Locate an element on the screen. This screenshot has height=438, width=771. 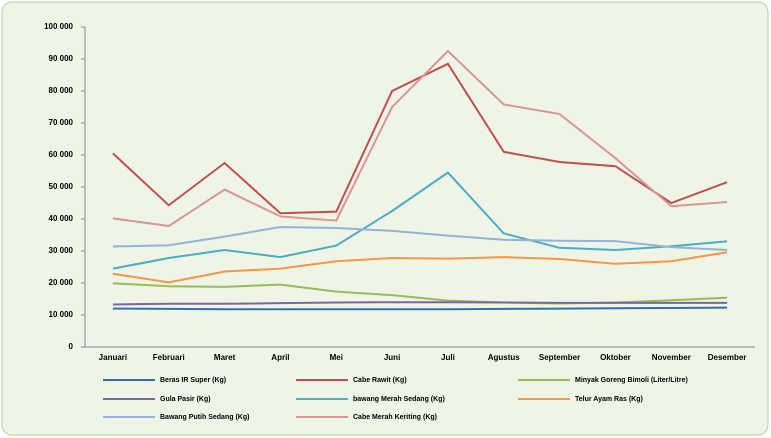
legend-label: Telur Ayam Ras (Kg) is located at coordinates (609, 399).